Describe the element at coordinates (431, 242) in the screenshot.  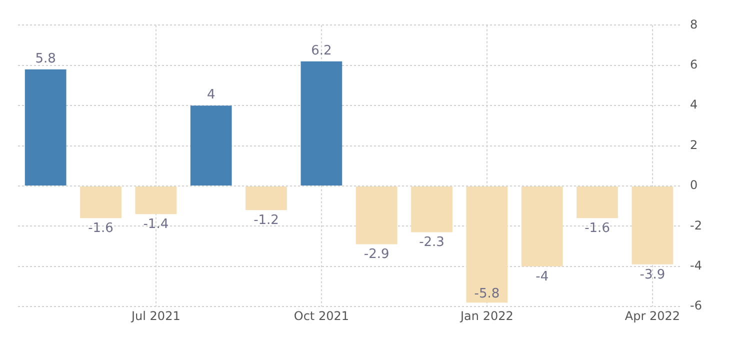
I see `data-label: -2.3` at that location.